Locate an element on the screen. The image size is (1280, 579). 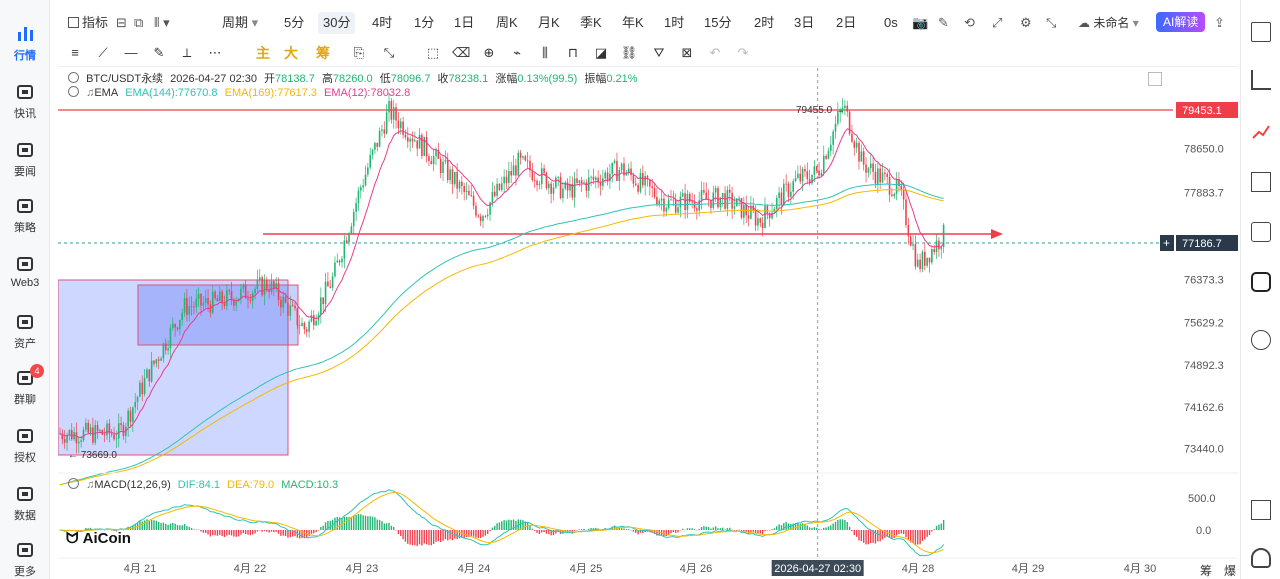
fullscreen-icon: ⤢ is located at coordinates (997, 22).